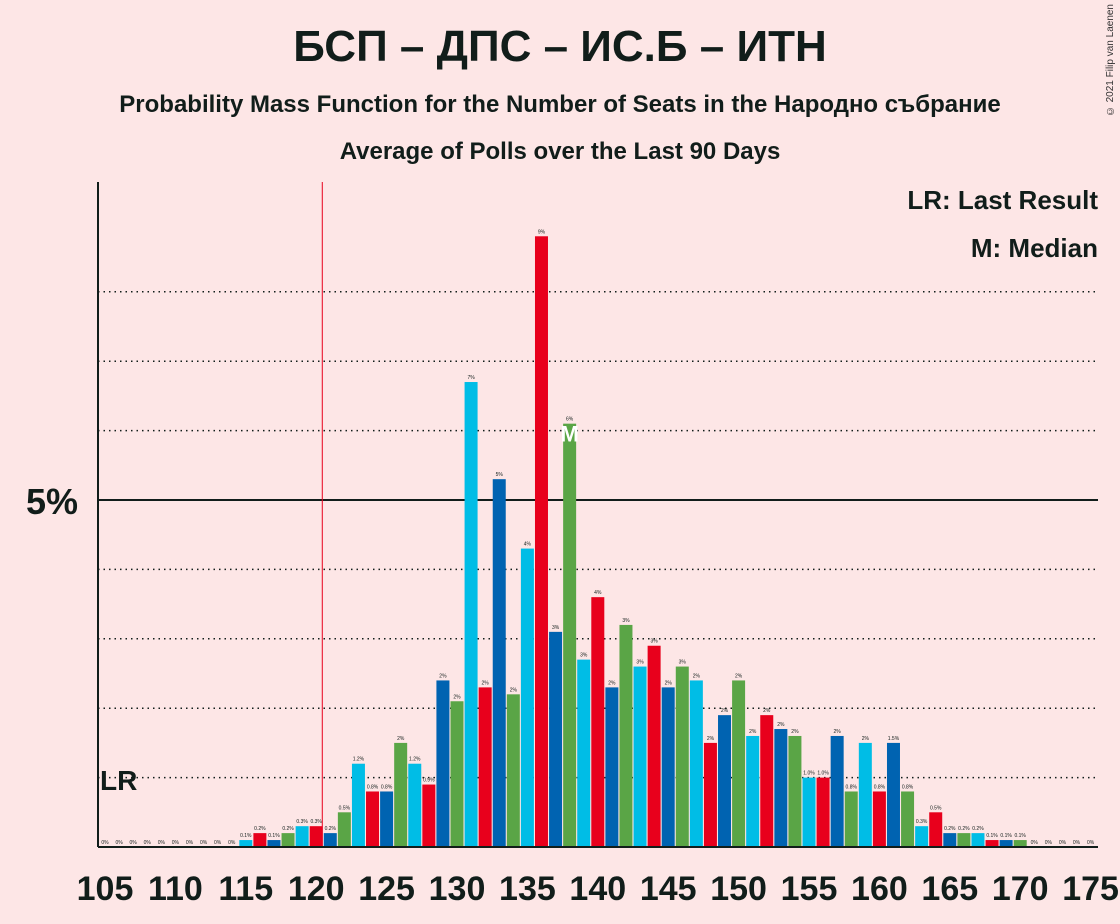 The width and height of the screenshot is (1120, 924). What do you see at coordinates (401, 739) in the screenshot?
I see `bar-label-126: 2%` at bounding box center [401, 739].